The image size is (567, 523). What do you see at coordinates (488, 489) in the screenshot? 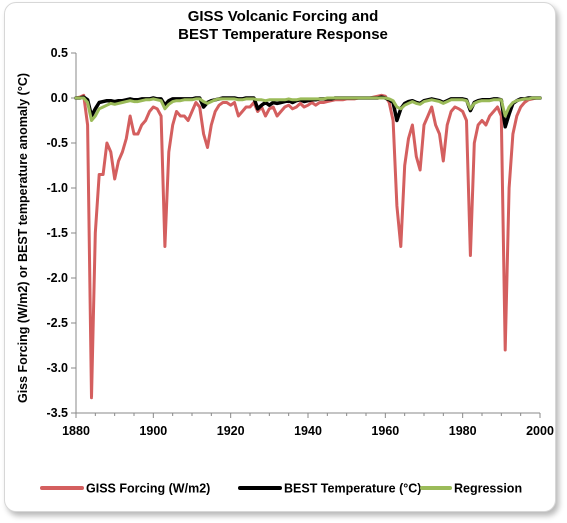
I see `legend-label: Regression` at bounding box center [488, 489].